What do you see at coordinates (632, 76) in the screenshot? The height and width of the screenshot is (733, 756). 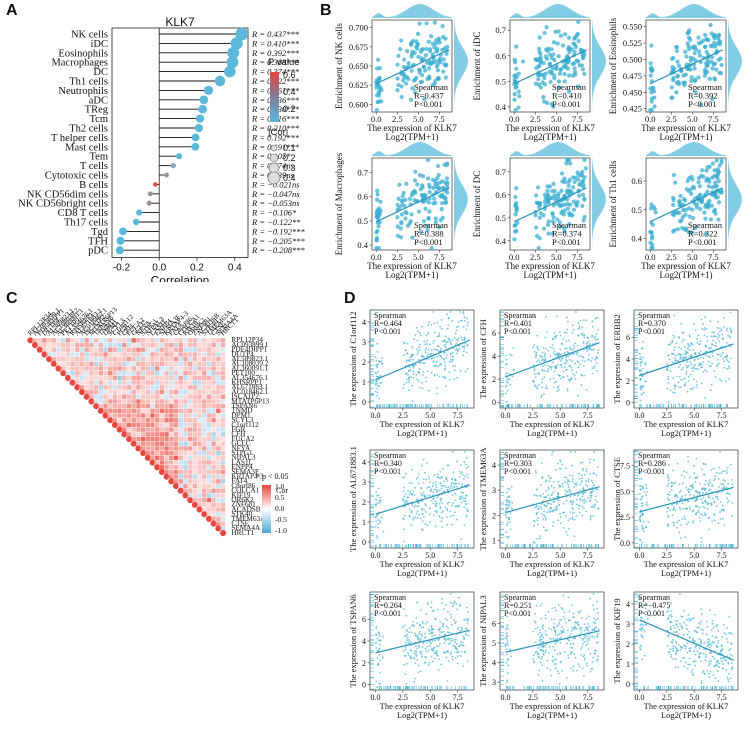 I see `y-tick-label: 0.475` at bounding box center [632, 76].